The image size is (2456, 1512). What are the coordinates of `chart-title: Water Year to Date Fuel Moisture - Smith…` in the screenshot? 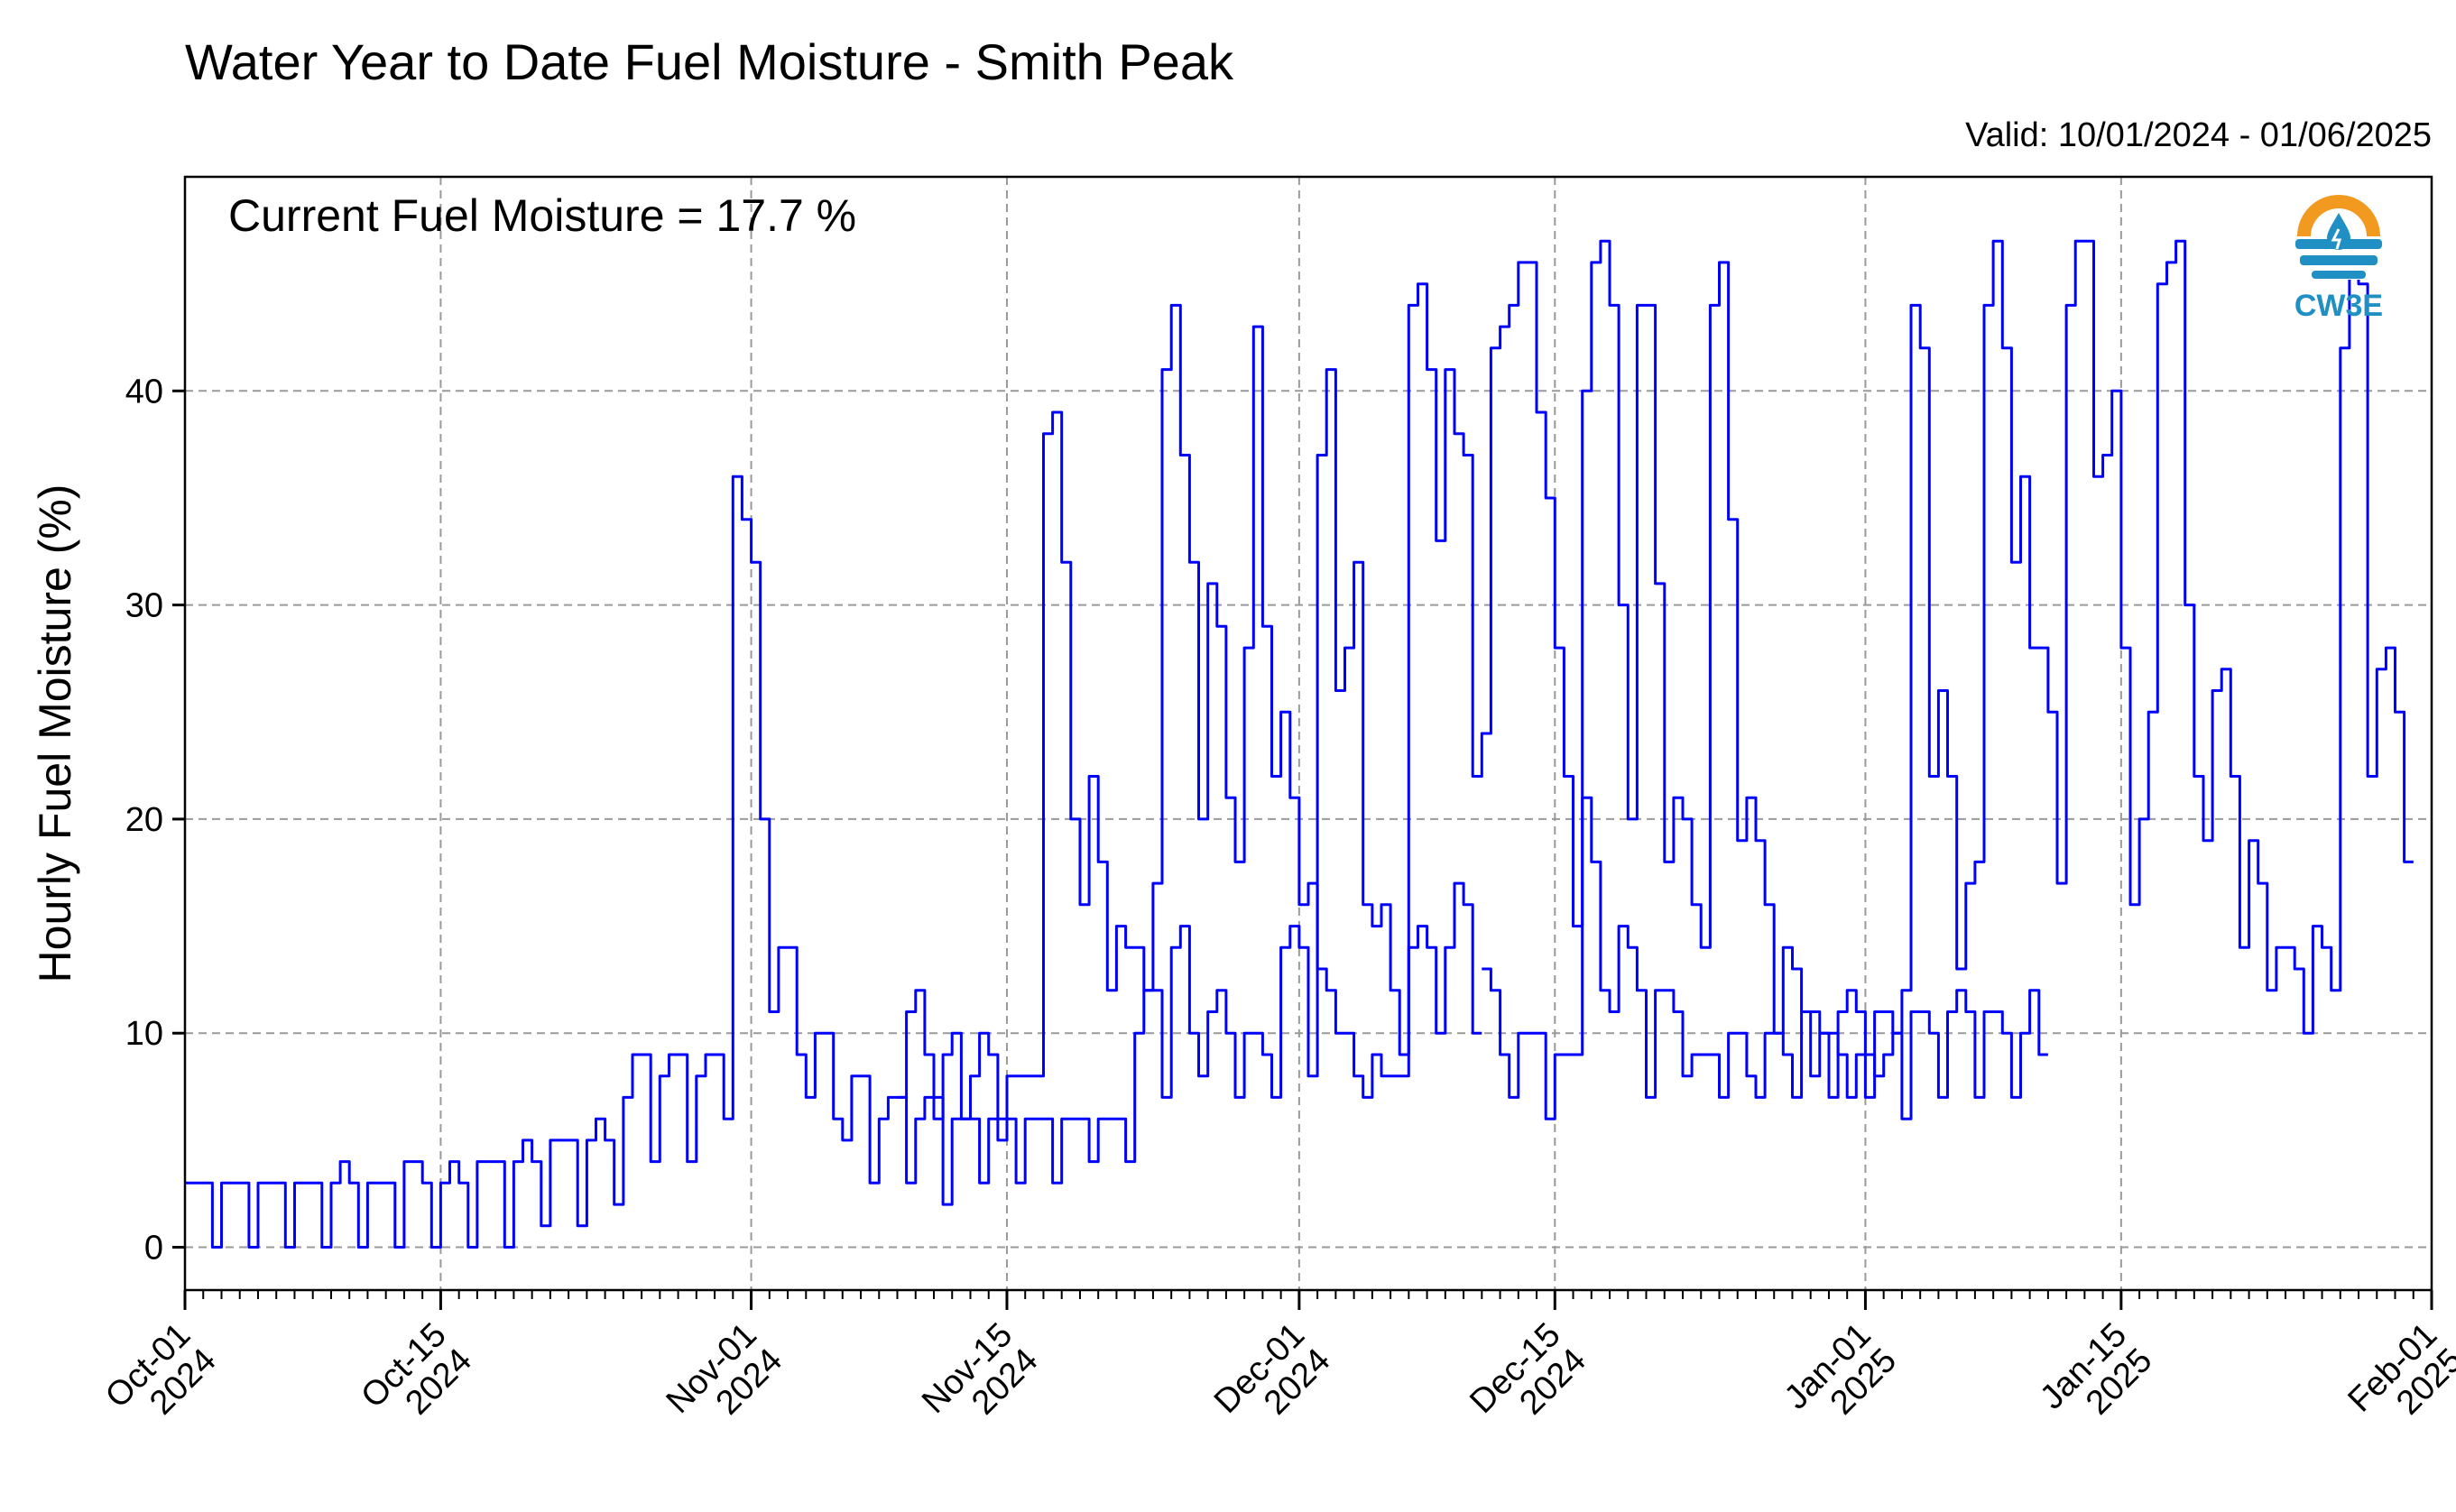 It's located at (709, 61).